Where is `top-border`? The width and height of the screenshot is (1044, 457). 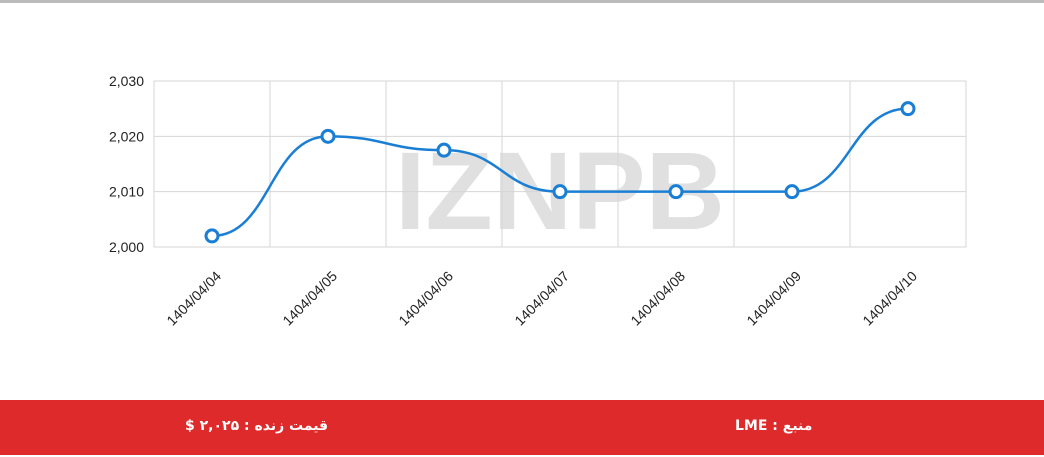
top-border is located at coordinates (522, 1).